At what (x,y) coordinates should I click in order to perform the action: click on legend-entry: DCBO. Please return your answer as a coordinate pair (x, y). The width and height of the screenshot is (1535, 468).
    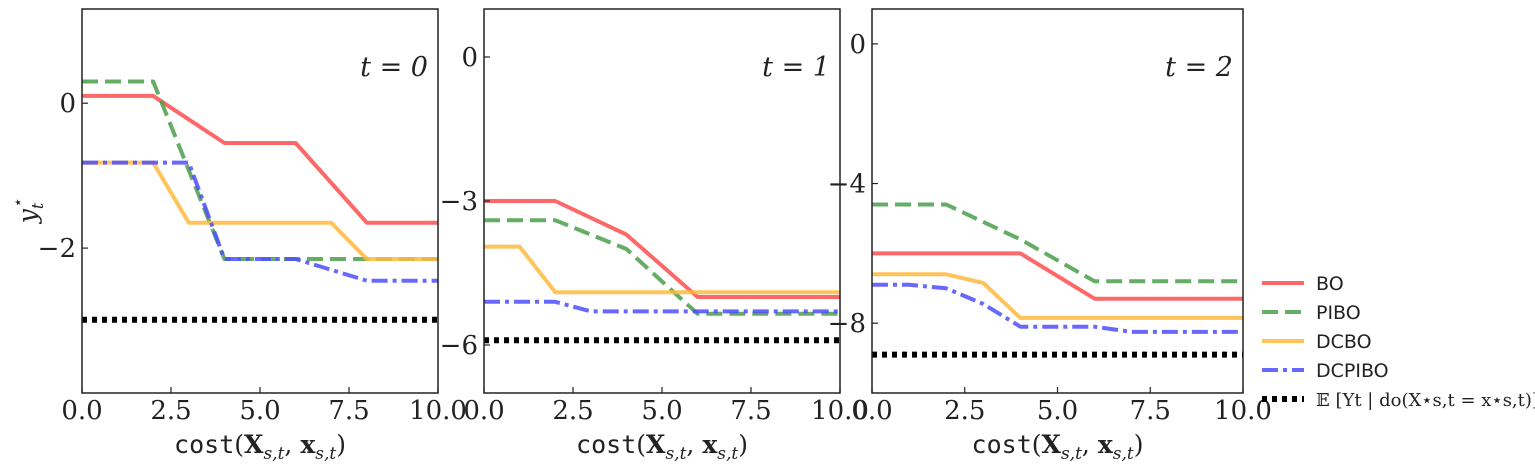
    Looking at the image, I should click on (1317, 342).